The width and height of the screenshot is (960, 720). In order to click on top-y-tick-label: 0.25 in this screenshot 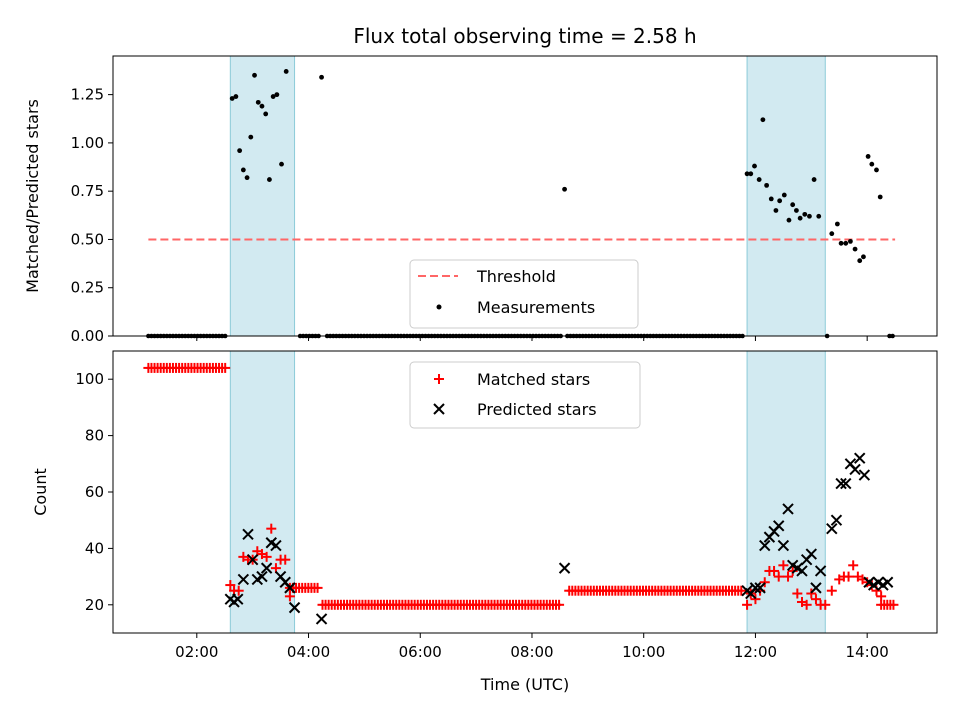, I will do `click(87, 288)`.